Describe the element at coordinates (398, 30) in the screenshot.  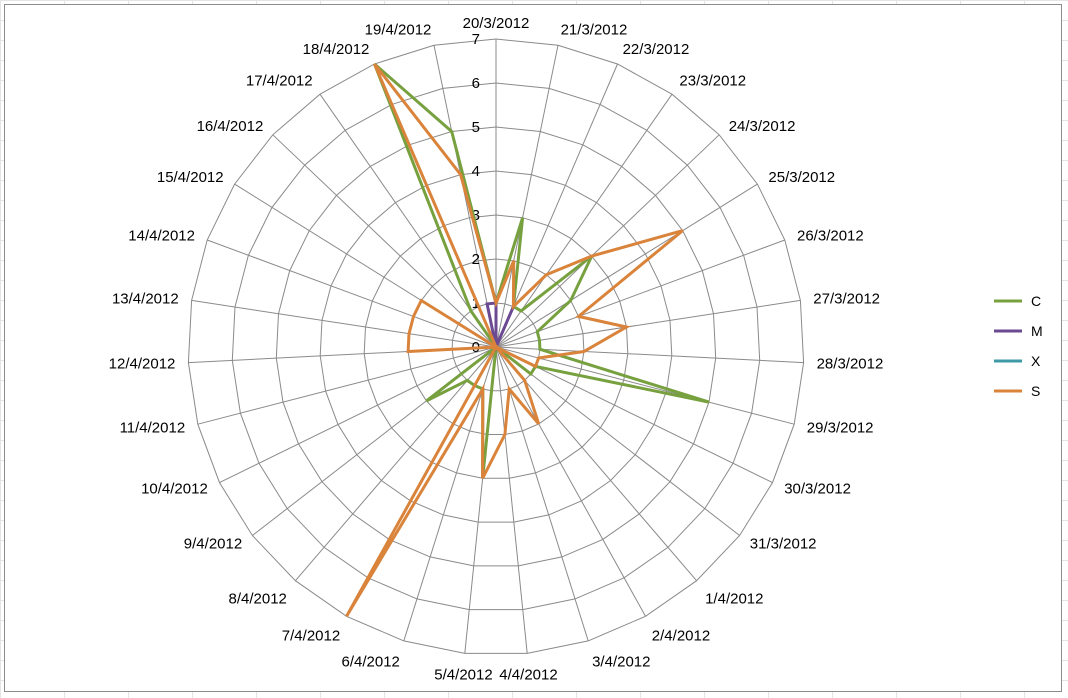
I see `category-label: 19/4/2012` at that location.